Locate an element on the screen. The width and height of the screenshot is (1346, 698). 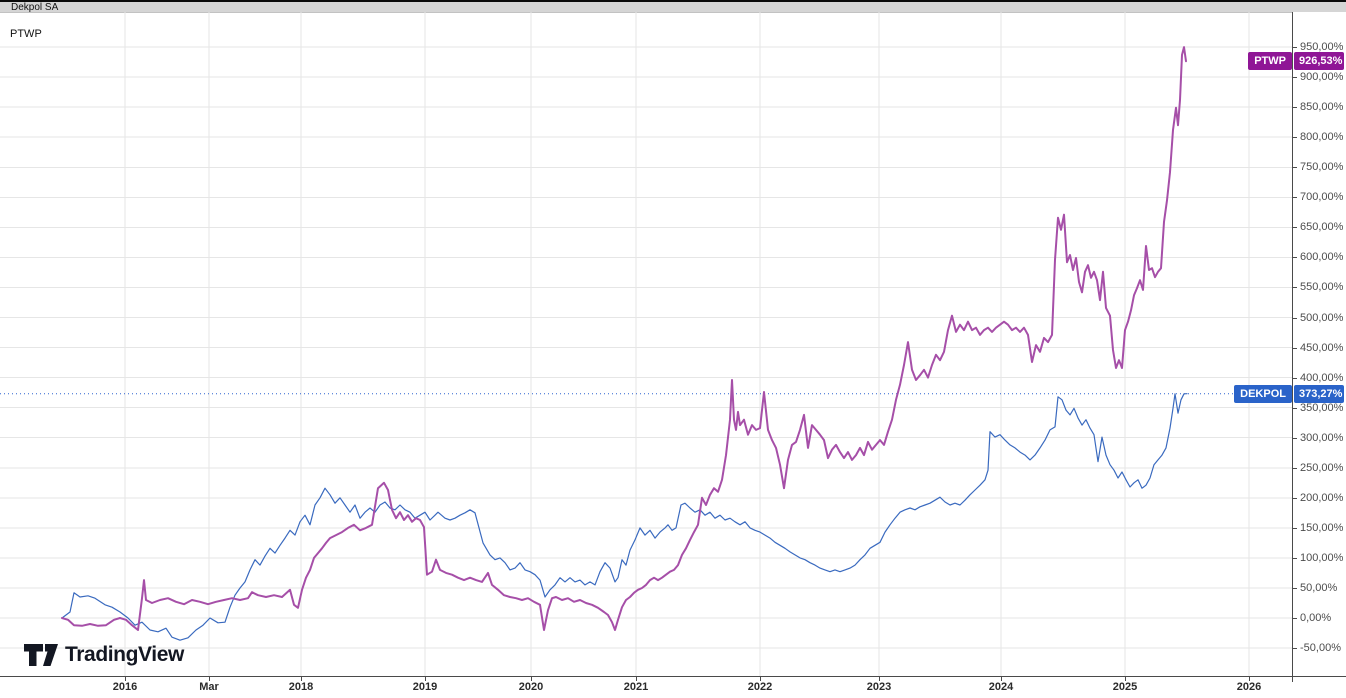
tradingview-logo: TradingView is located at coordinates (104, 655).